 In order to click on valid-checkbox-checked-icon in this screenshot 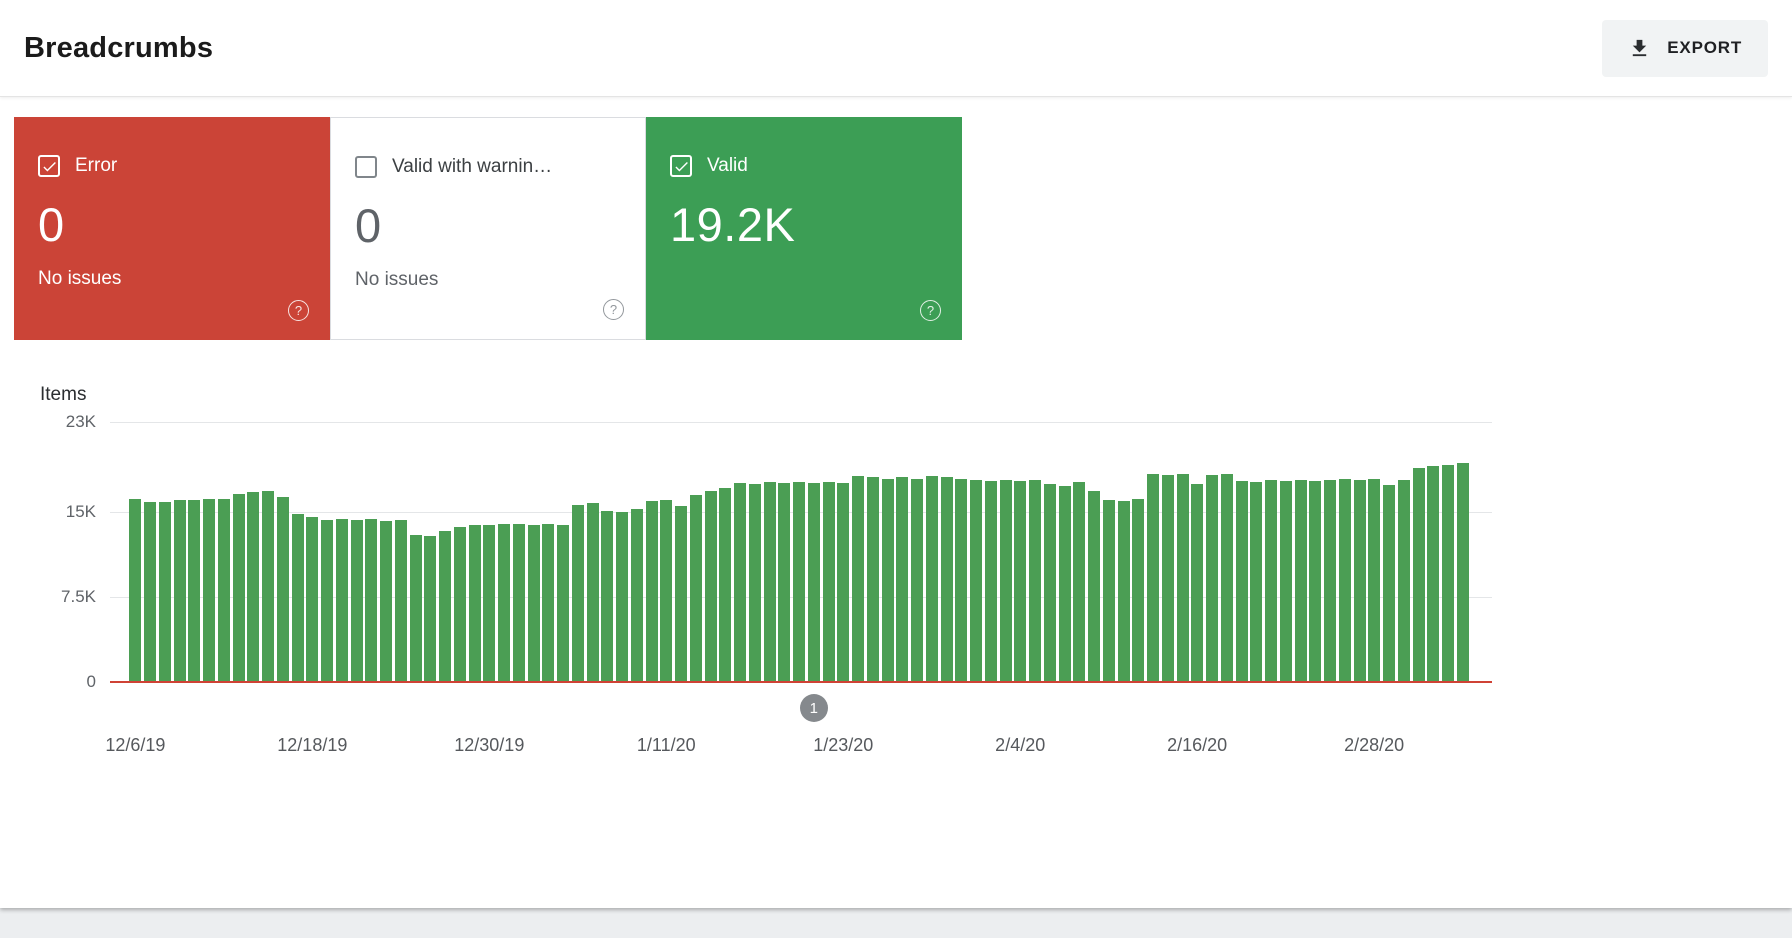, I will do `click(681, 166)`.